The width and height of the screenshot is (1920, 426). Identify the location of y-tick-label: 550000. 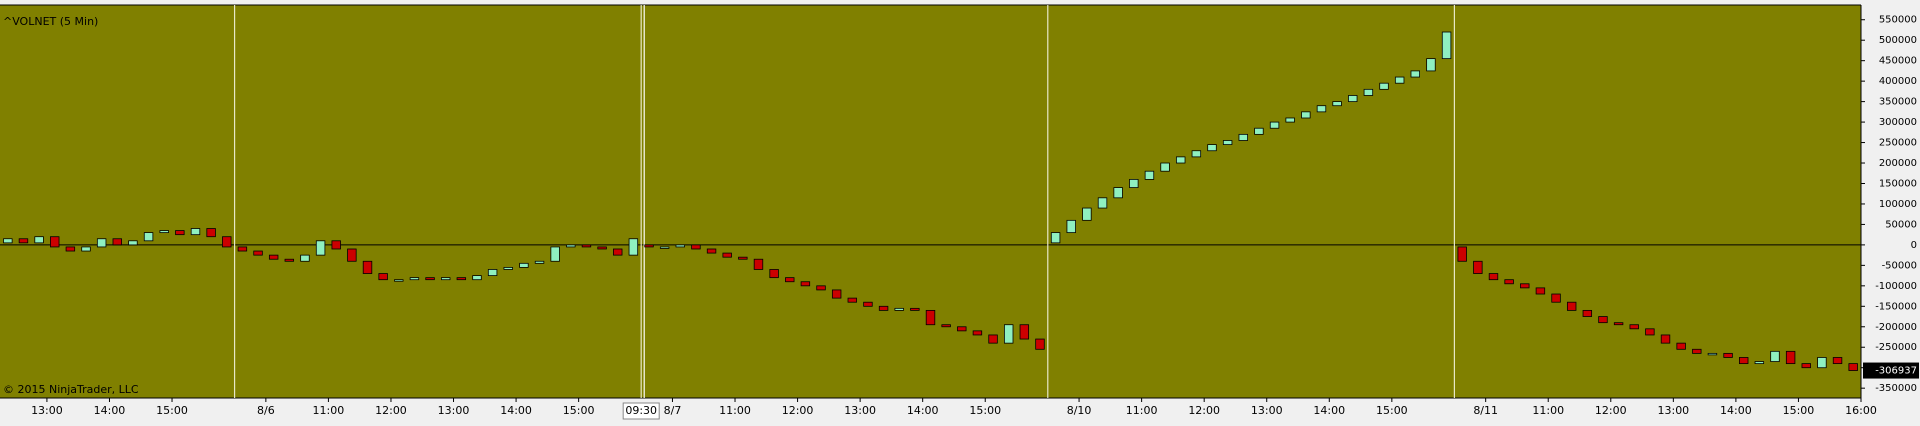
(1898, 20).